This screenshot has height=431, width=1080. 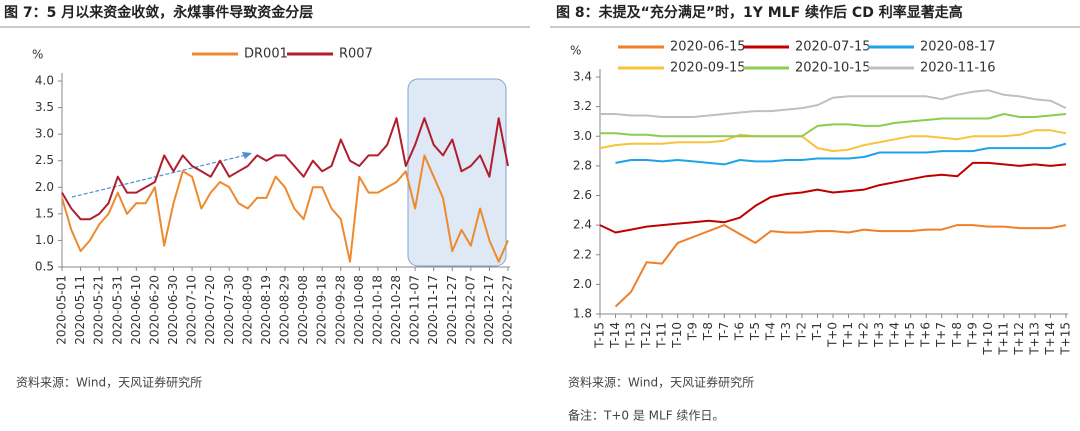 What do you see at coordinates (359, 310) in the screenshot?
I see `x-tick-label: 2020-10-08` at bounding box center [359, 310].